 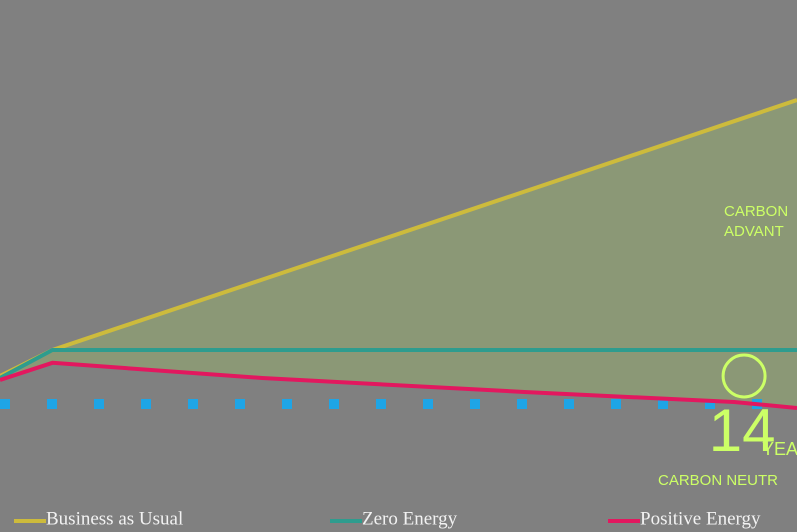 What do you see at coordinates (756, 211) in the screenshot?
I see `annotation: CARBON` at bounding box center [756, 211].